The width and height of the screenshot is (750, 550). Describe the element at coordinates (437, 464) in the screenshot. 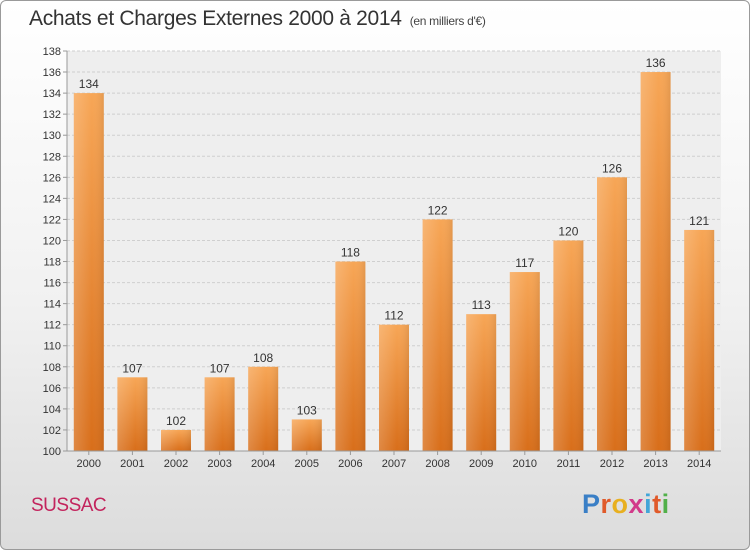

I see `x-tick-label-2008: 2008` at that location.